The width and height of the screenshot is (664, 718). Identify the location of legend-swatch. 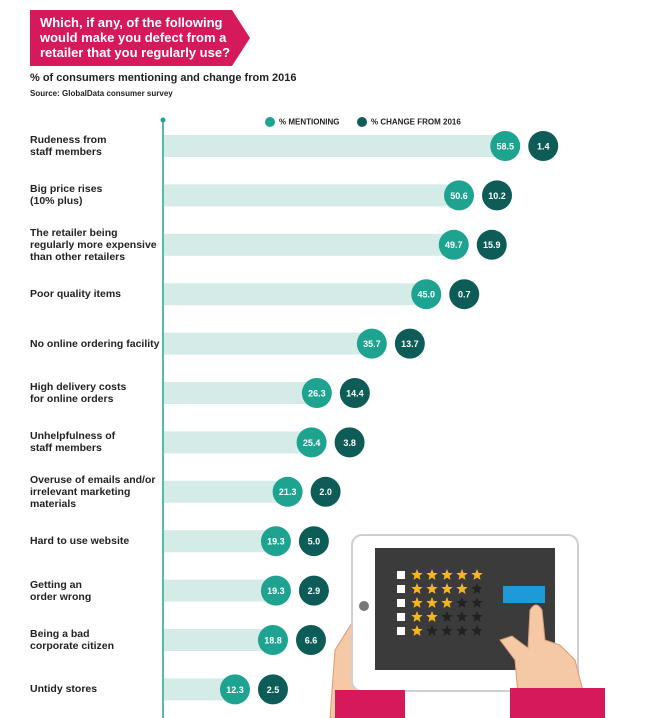
(270, 122).